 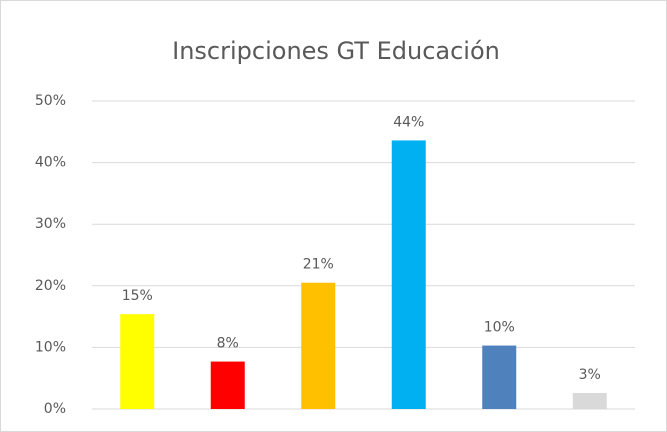 I want to click on data-label: 15%, so click(x=137, y=296).